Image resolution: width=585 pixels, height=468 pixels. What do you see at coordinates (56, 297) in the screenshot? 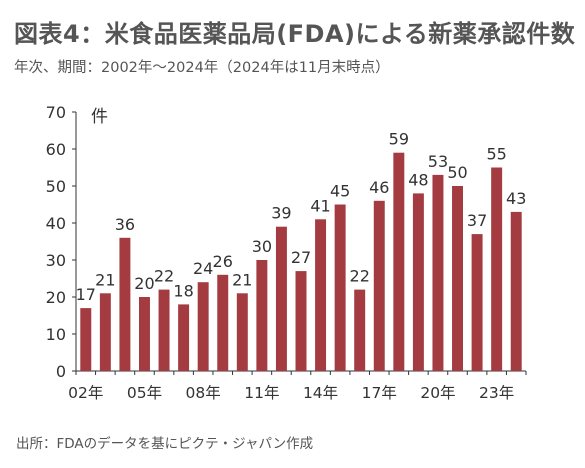
I see `y-tick-label: 20` at bounding box center [56, 297].